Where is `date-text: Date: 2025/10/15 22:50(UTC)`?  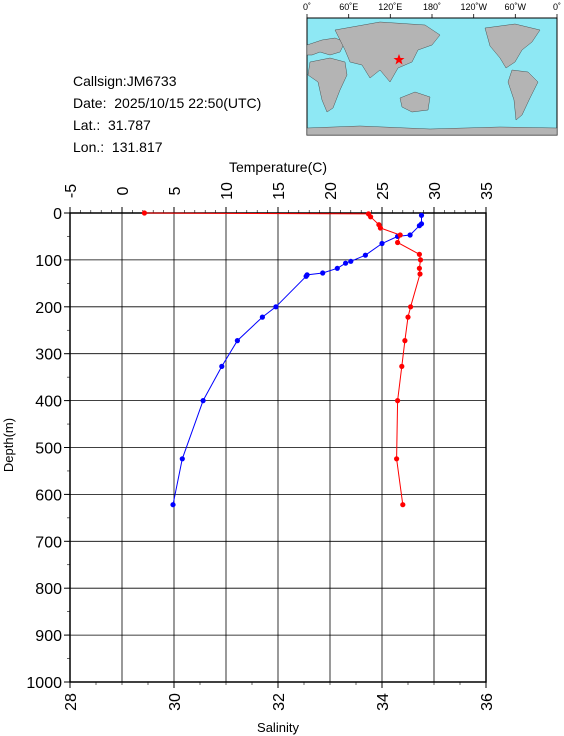 date-text: Date: 2025/10/15 22:50(UTC) is located at coordinates (167, 103).